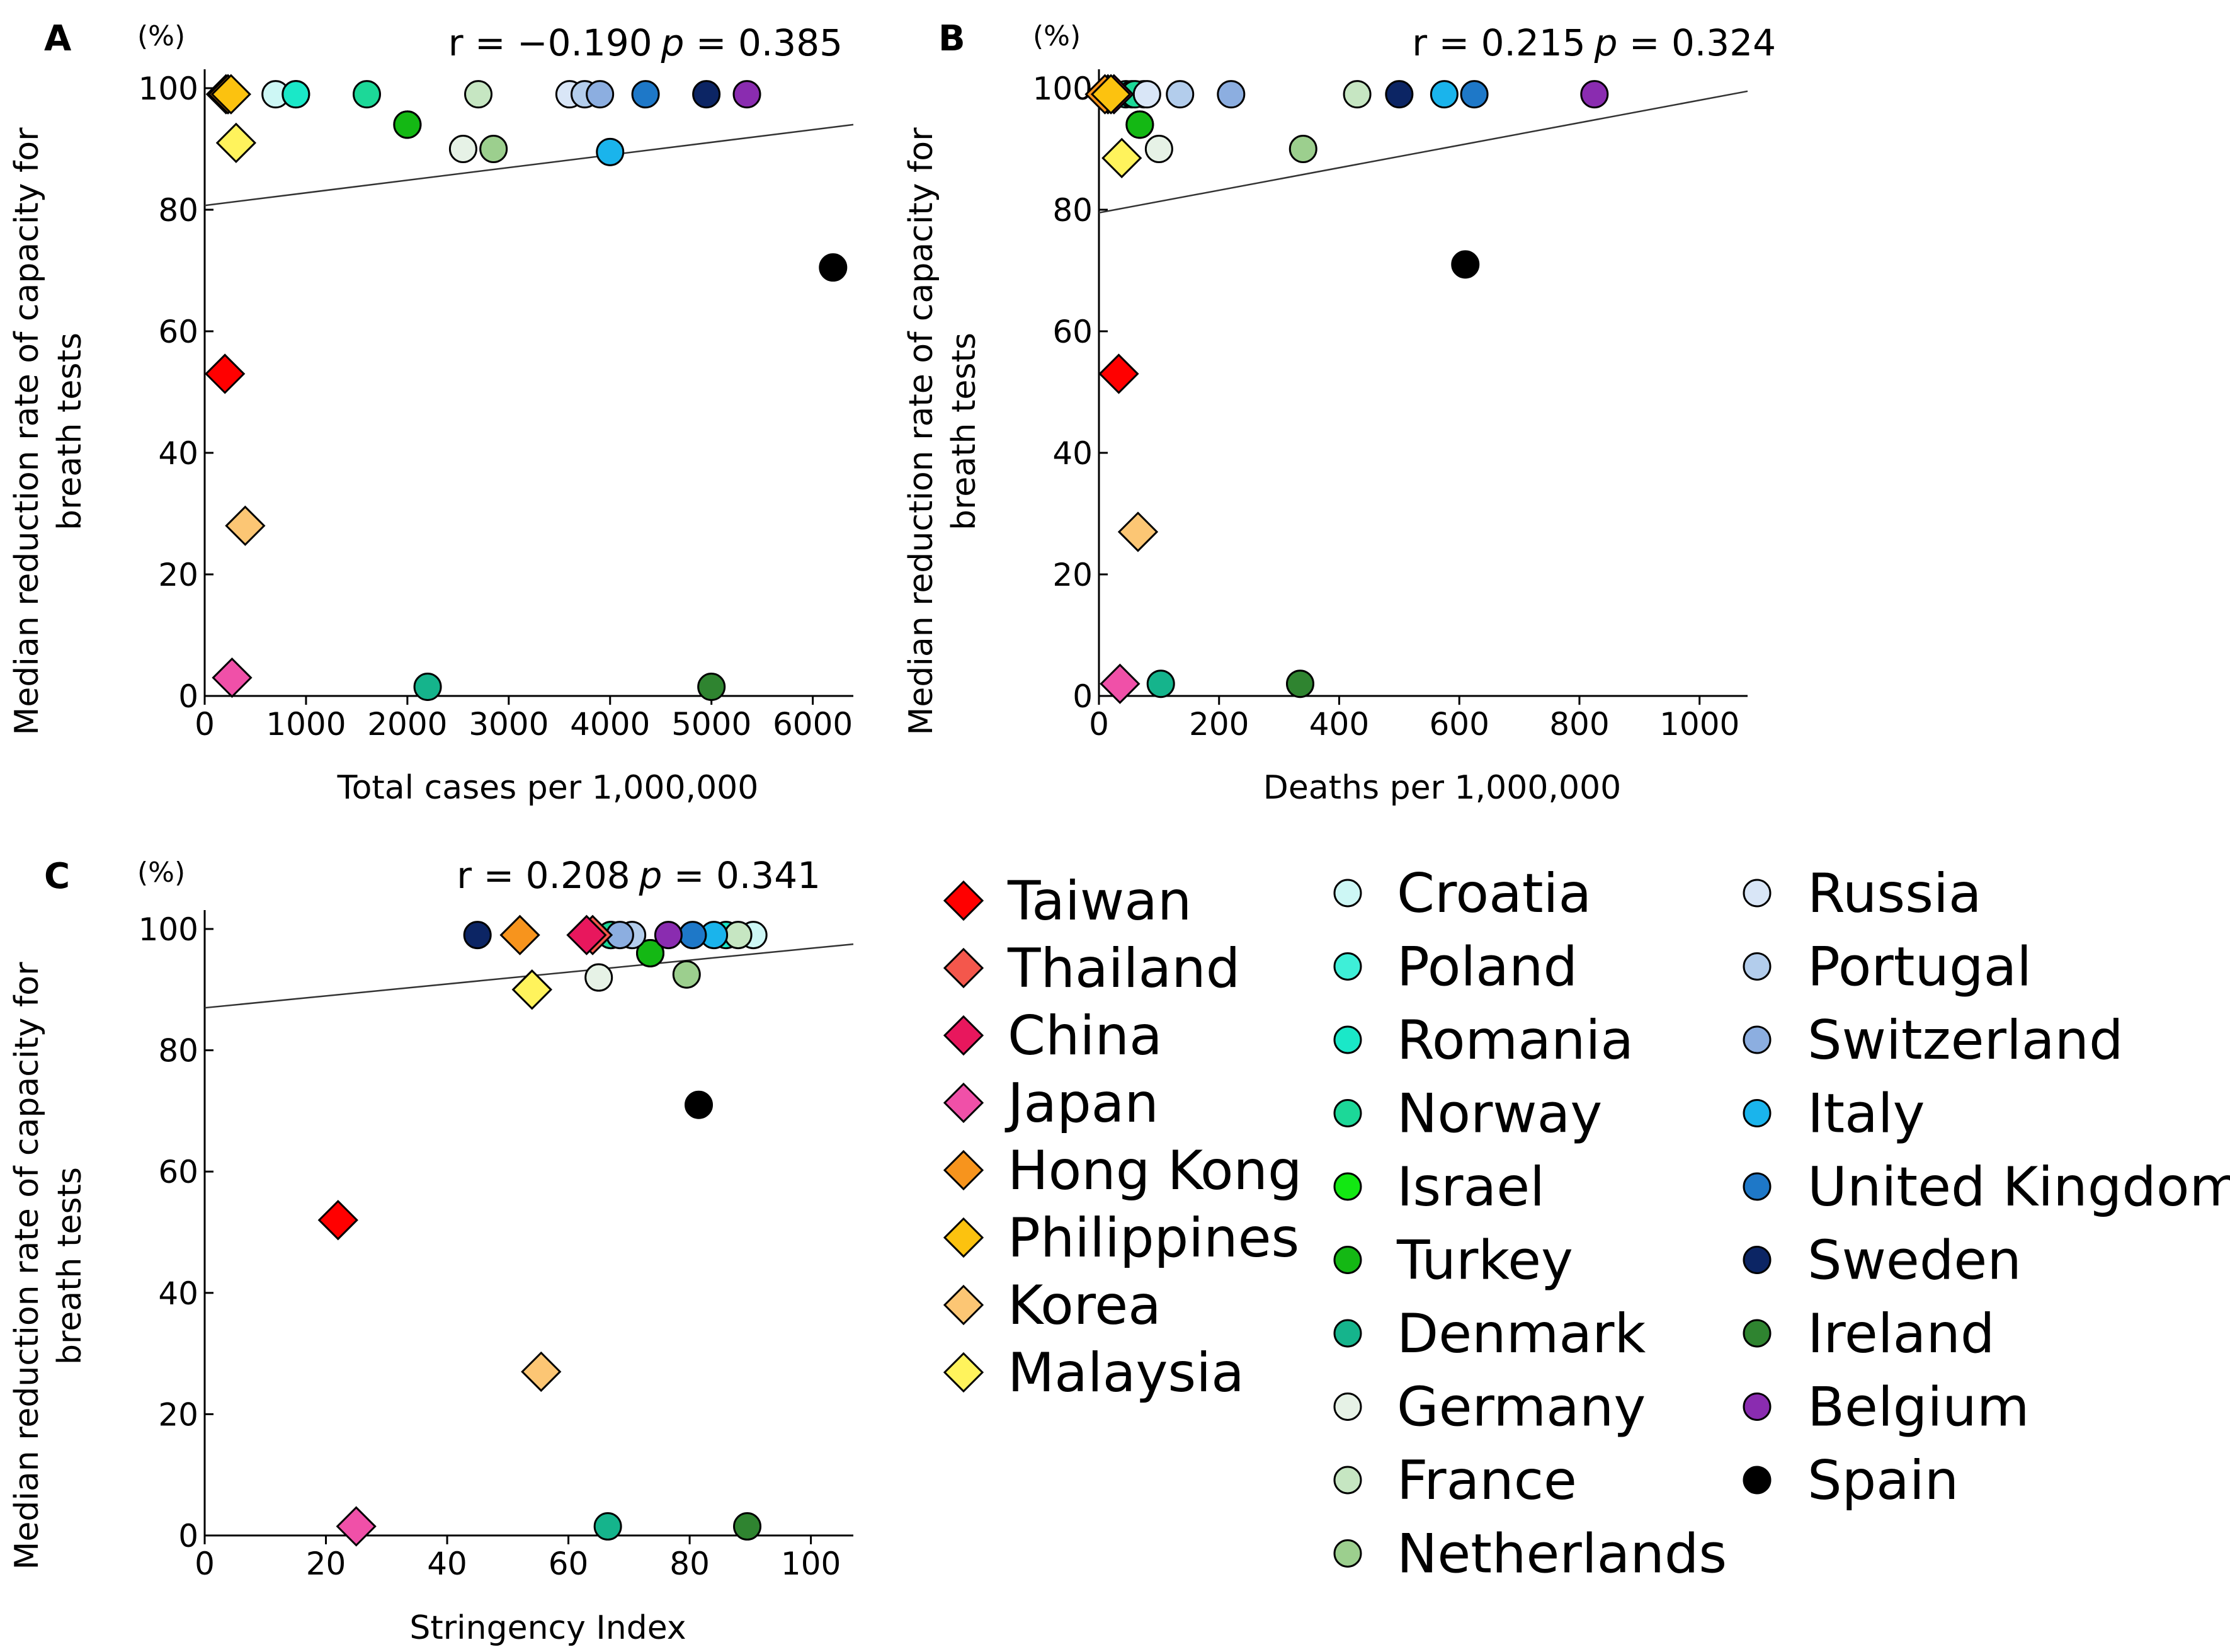 The width and height of the screenshot is (2230, 1652). I want to click on panel-c-y-tick-label: 80, so click(178, 1051).